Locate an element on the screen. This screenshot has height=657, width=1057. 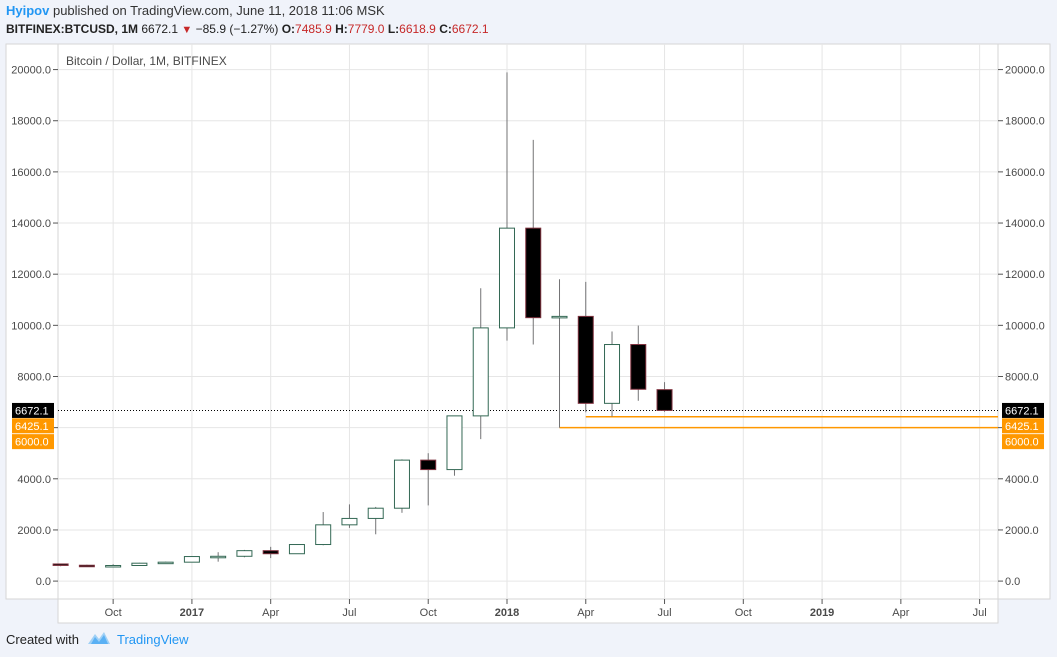
left-axis-area is located at coordinates (32, 321).